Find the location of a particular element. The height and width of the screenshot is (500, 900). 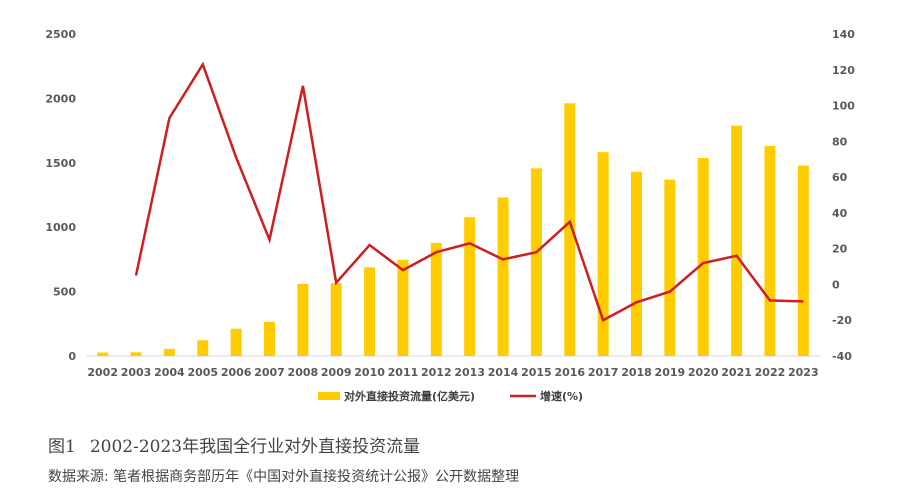

y-left-tick-label: 1000 is located at coordinates (60, 227).